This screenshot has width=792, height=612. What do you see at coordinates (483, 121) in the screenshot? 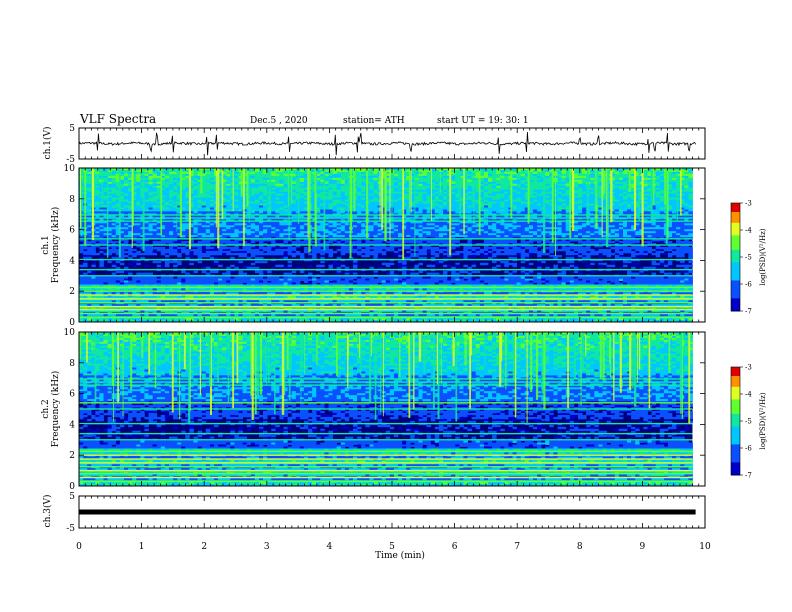
I see `header-start-time: start UT = 19: 30: 1` at bounding box center [483, 121].